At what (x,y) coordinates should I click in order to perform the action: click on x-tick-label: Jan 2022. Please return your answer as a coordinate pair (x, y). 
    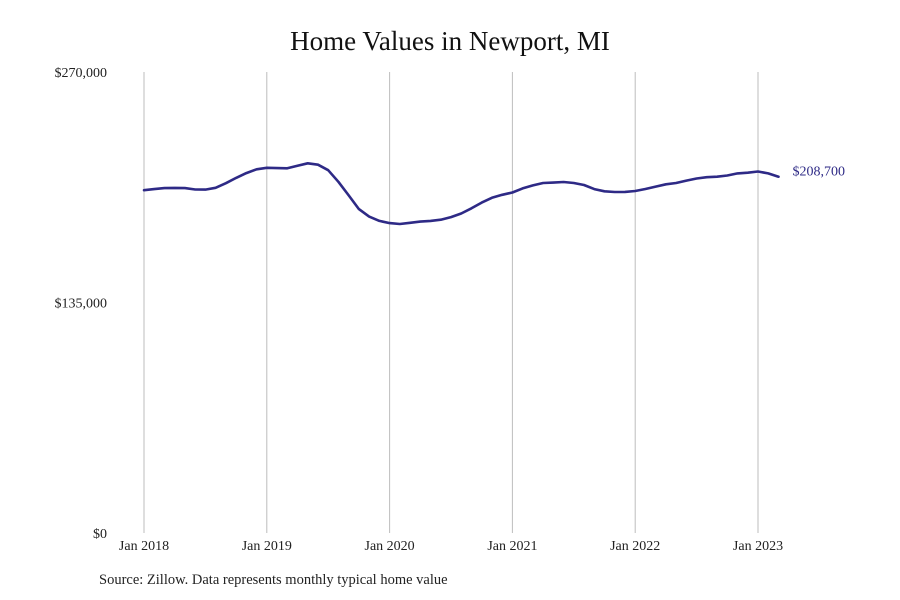
    Looking at the image, I should click on (635, 546).